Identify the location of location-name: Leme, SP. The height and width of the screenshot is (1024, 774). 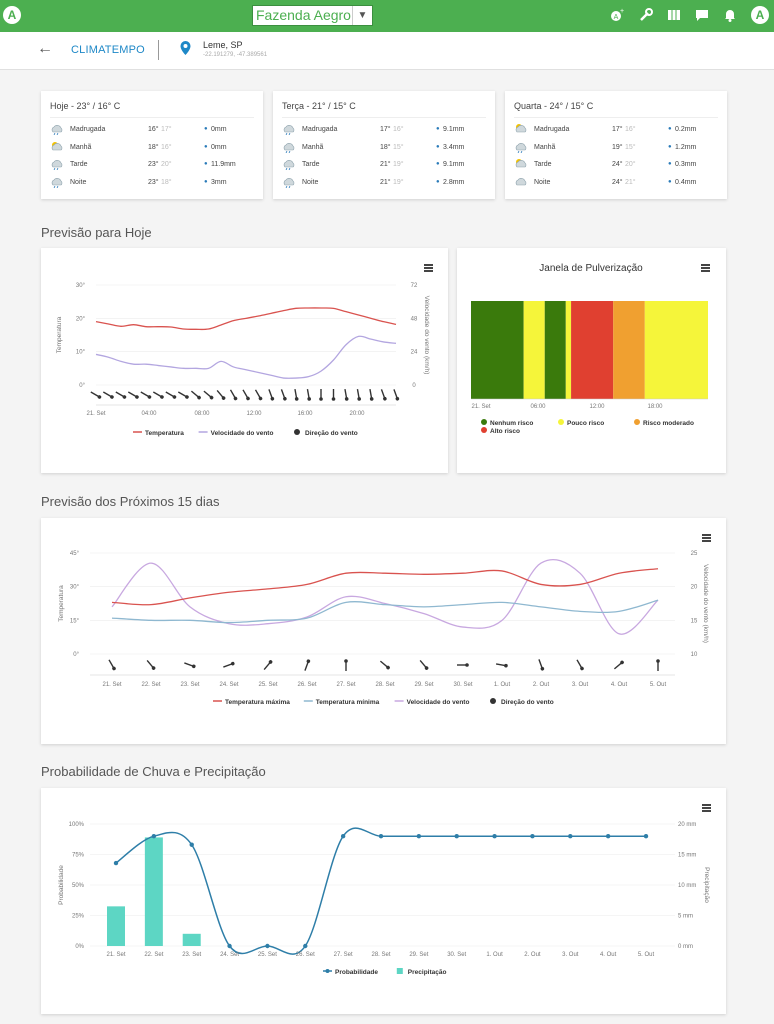
(223, 45).